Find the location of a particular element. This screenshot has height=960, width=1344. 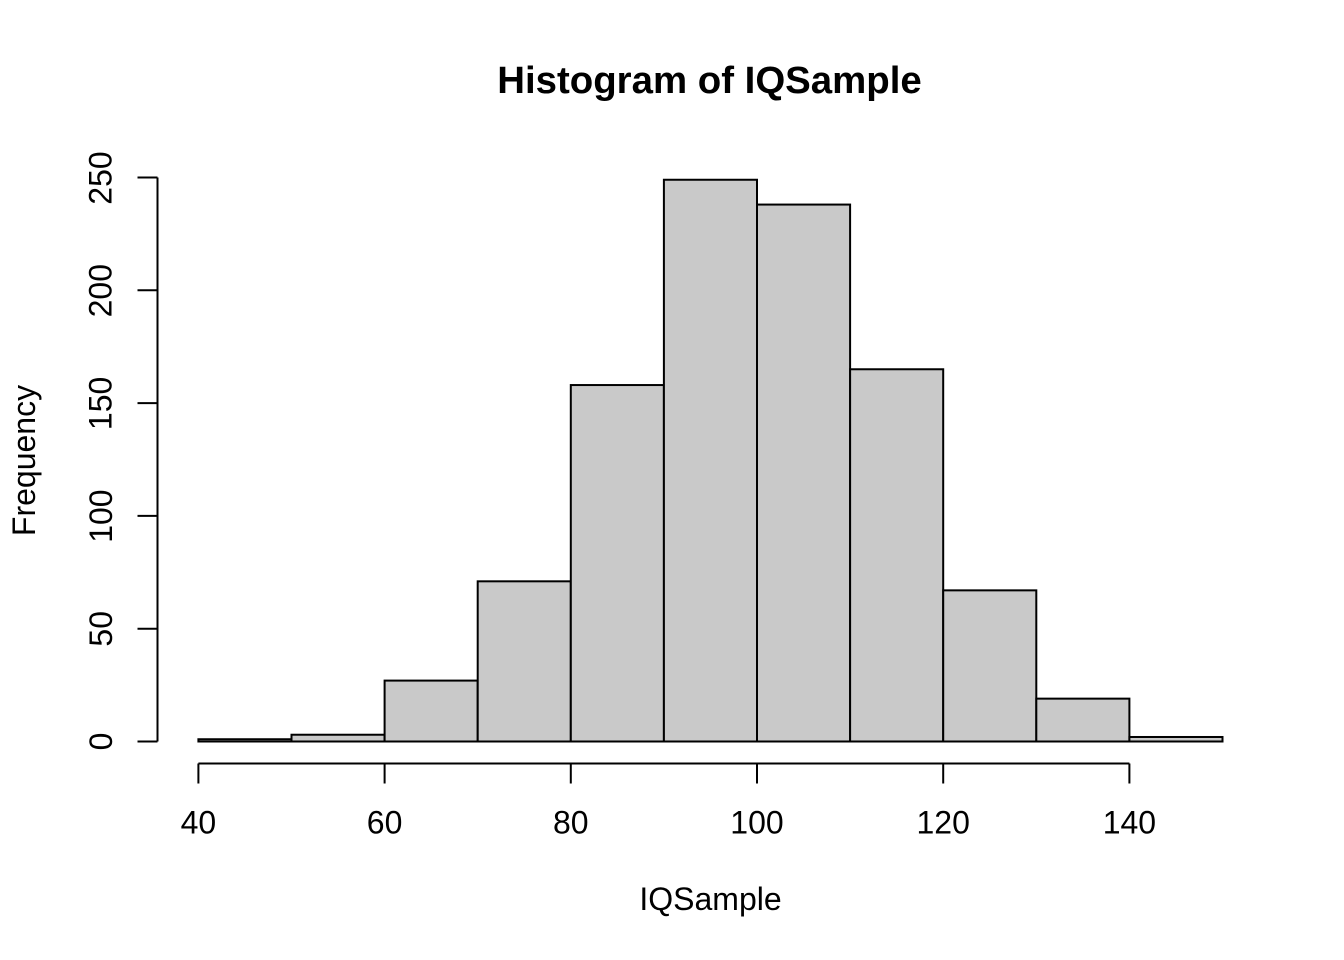

svg-text: 40 is located at coordinates (199, 823).